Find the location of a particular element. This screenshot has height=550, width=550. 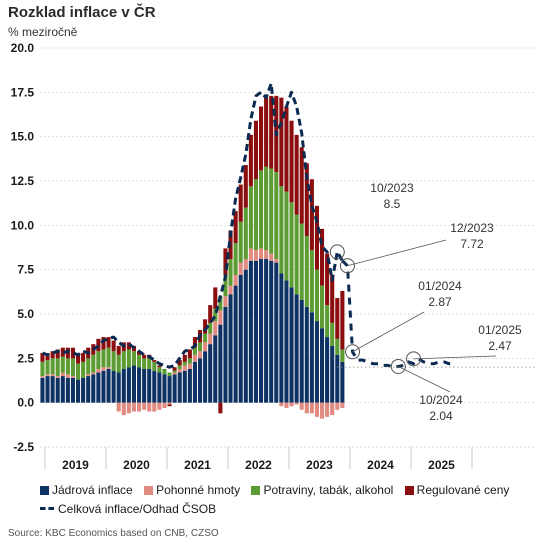

annotation-date: 01/2024 is located at coordinates (440, 286).